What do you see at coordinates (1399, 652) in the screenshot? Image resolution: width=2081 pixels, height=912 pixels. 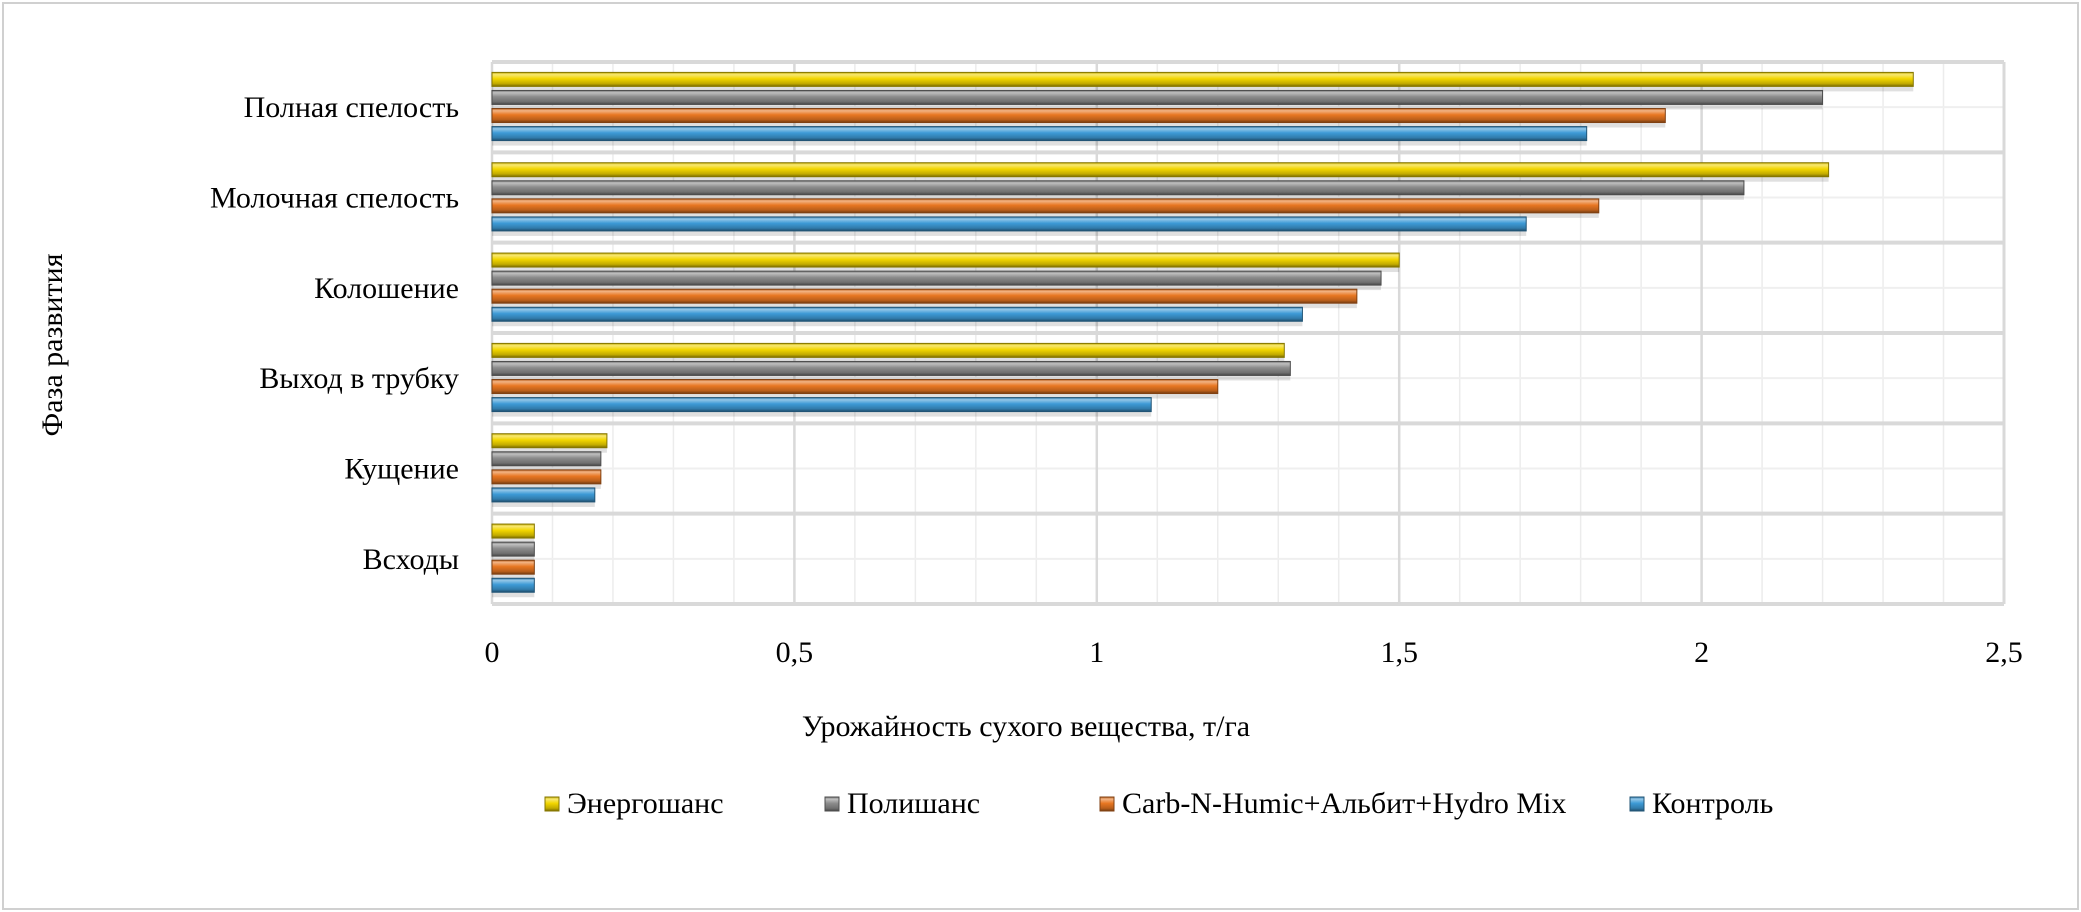 I see `x-tick-label: 1,5` at bounding box center [1399, 652].